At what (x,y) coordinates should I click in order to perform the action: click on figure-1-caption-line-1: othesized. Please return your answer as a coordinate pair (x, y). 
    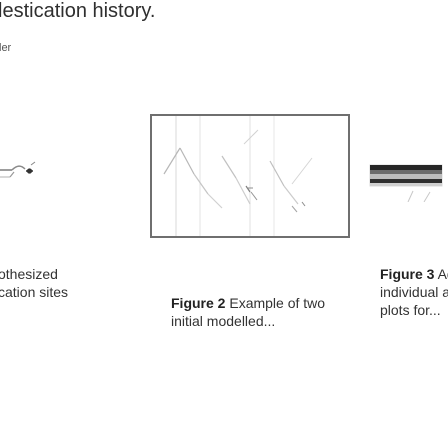
    Looking at the image, I should click on (29, 274).